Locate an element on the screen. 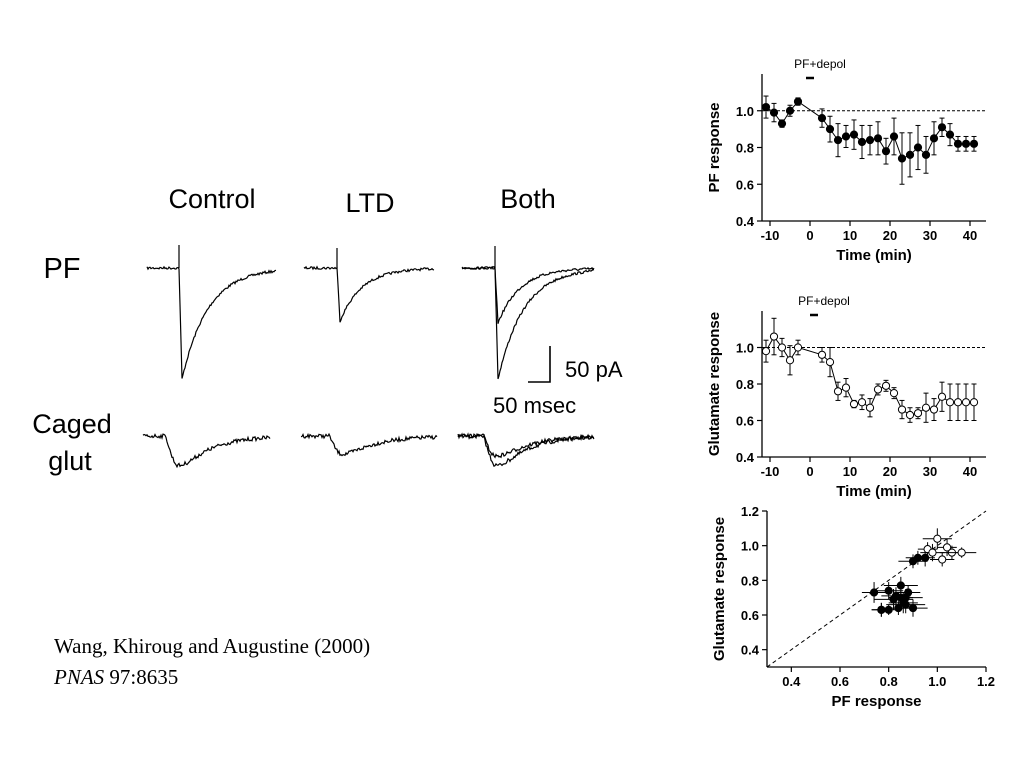 The image size is (1024, 768). pf-both-ltd-trace is located at coordinates (528, 295).